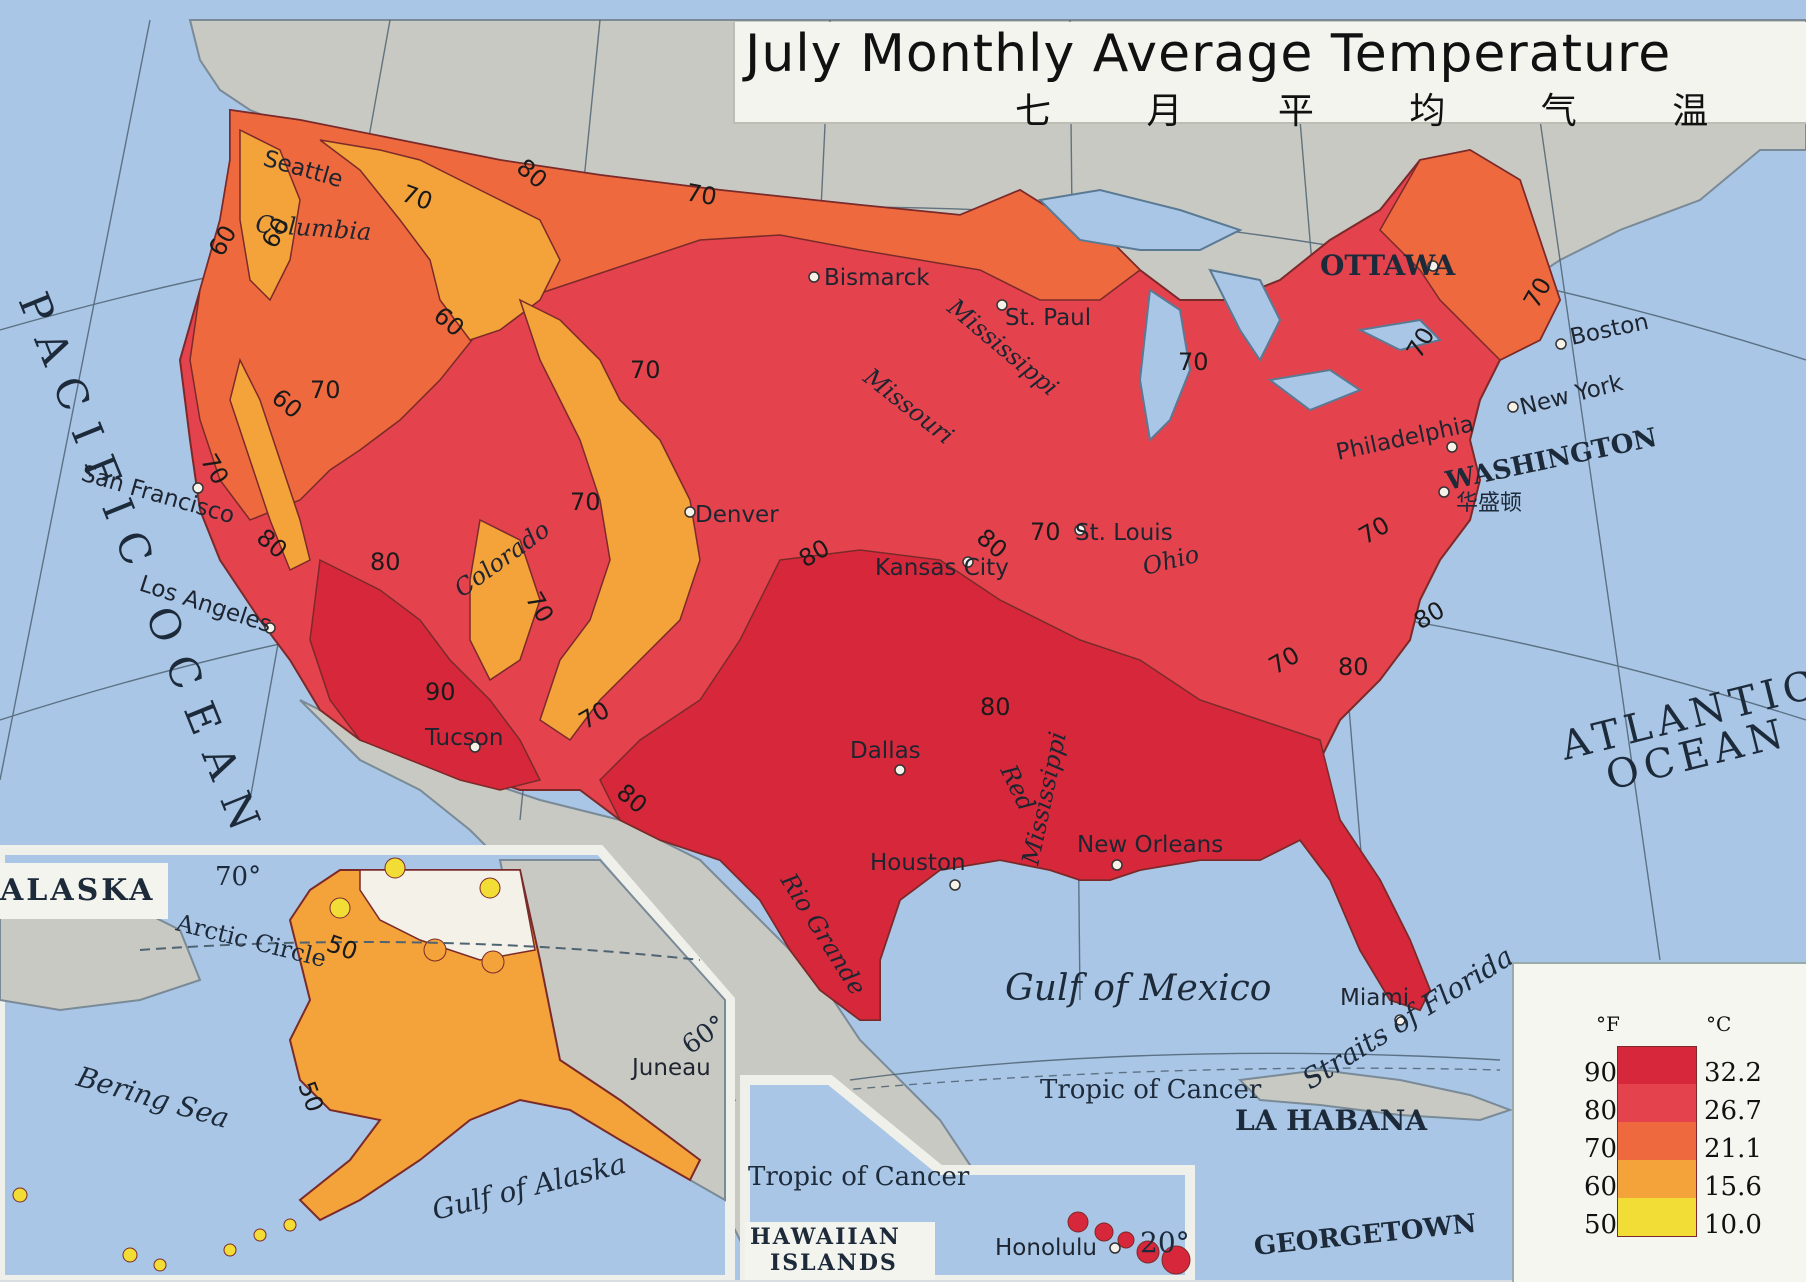 This screenshot has height=1282, width=1806. I want to click on tucson-label: Tucson, so click(463, 738).